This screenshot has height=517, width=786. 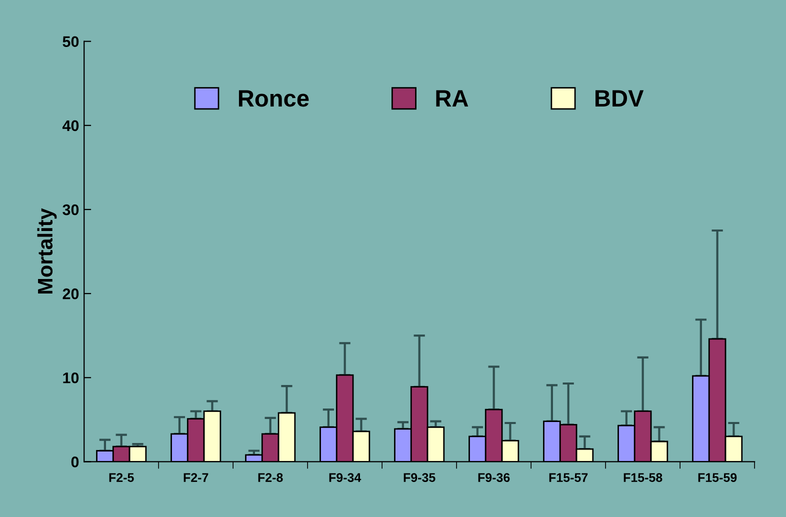 I want to click on x-tick-label: F15-58, so click(x=643, y=477).